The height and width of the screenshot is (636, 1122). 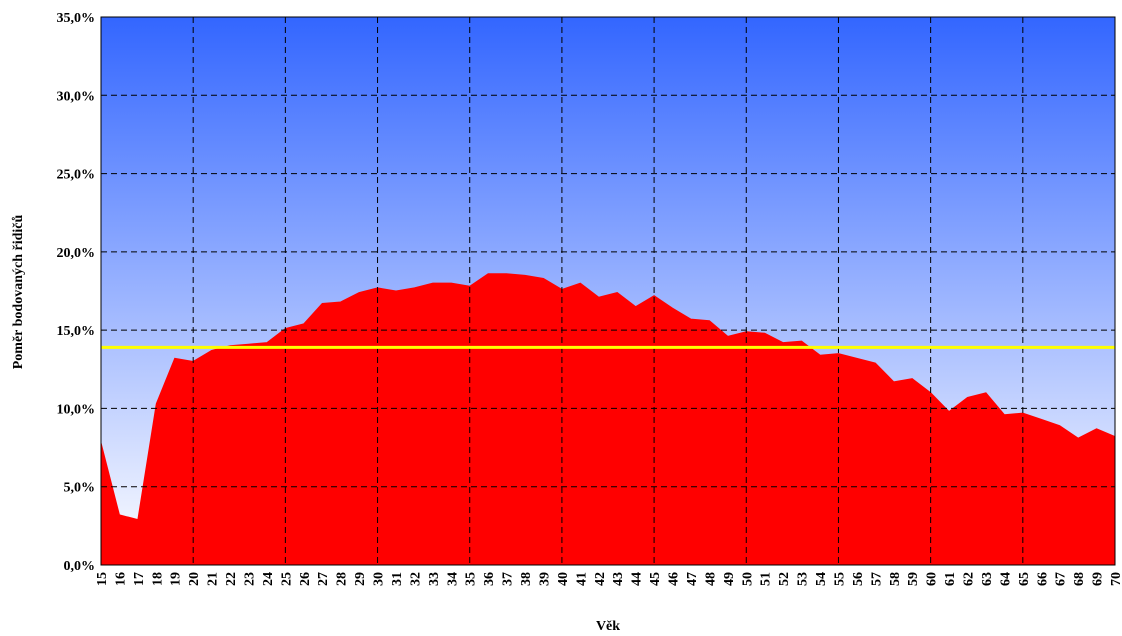 What do you see at coordinates (120, 579) in the screenshot?
I see `x-tick-label: 16` at bounding box center [120, 579].